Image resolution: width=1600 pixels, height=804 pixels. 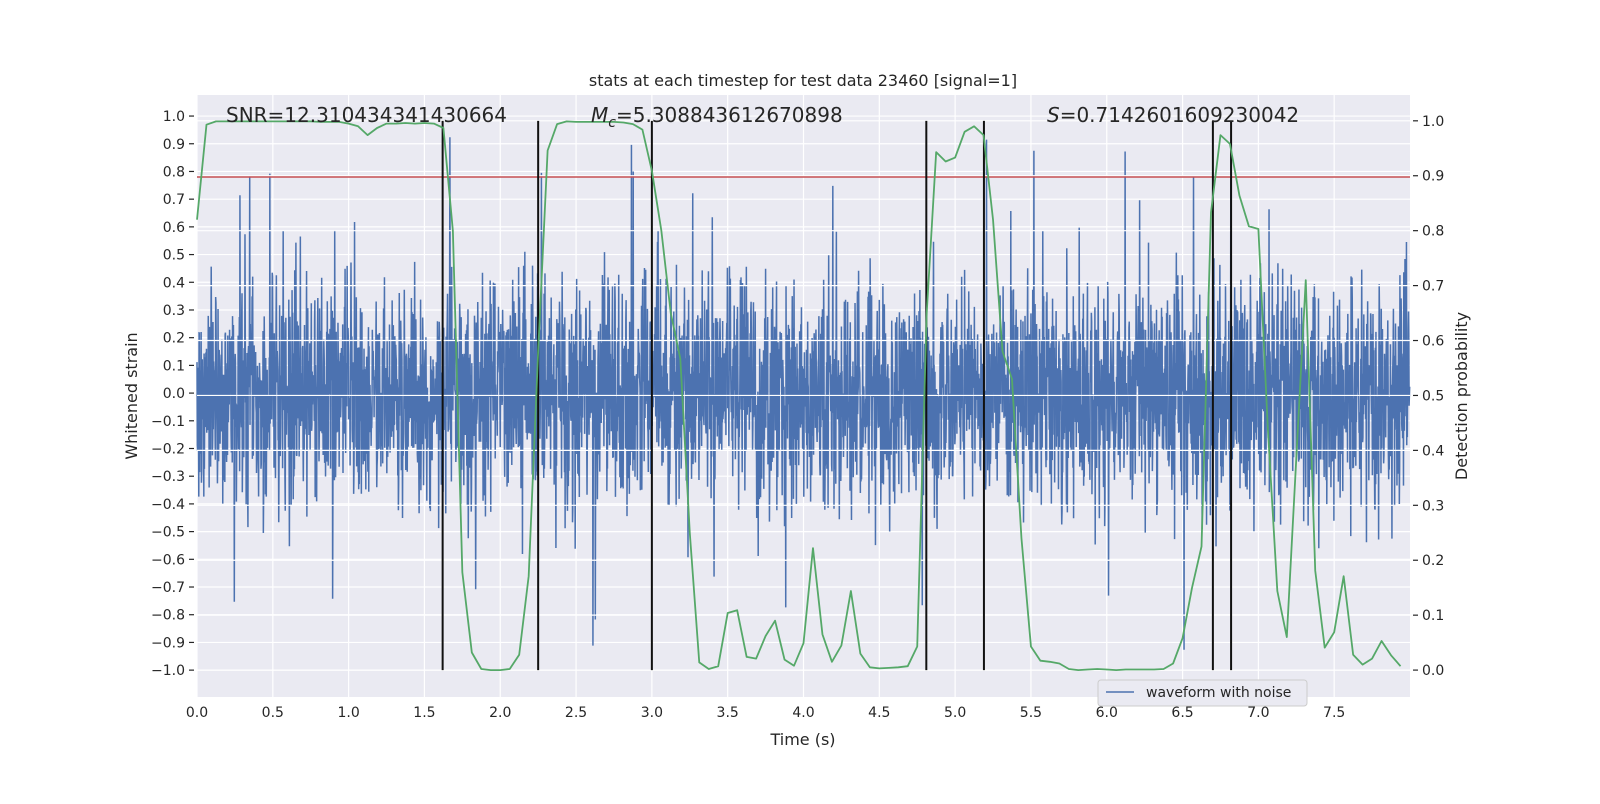 What do you see at coordinates (576, 713) in the screenshot?
I see `x-tick-label: 2.5` at bounding box center [576, 713].